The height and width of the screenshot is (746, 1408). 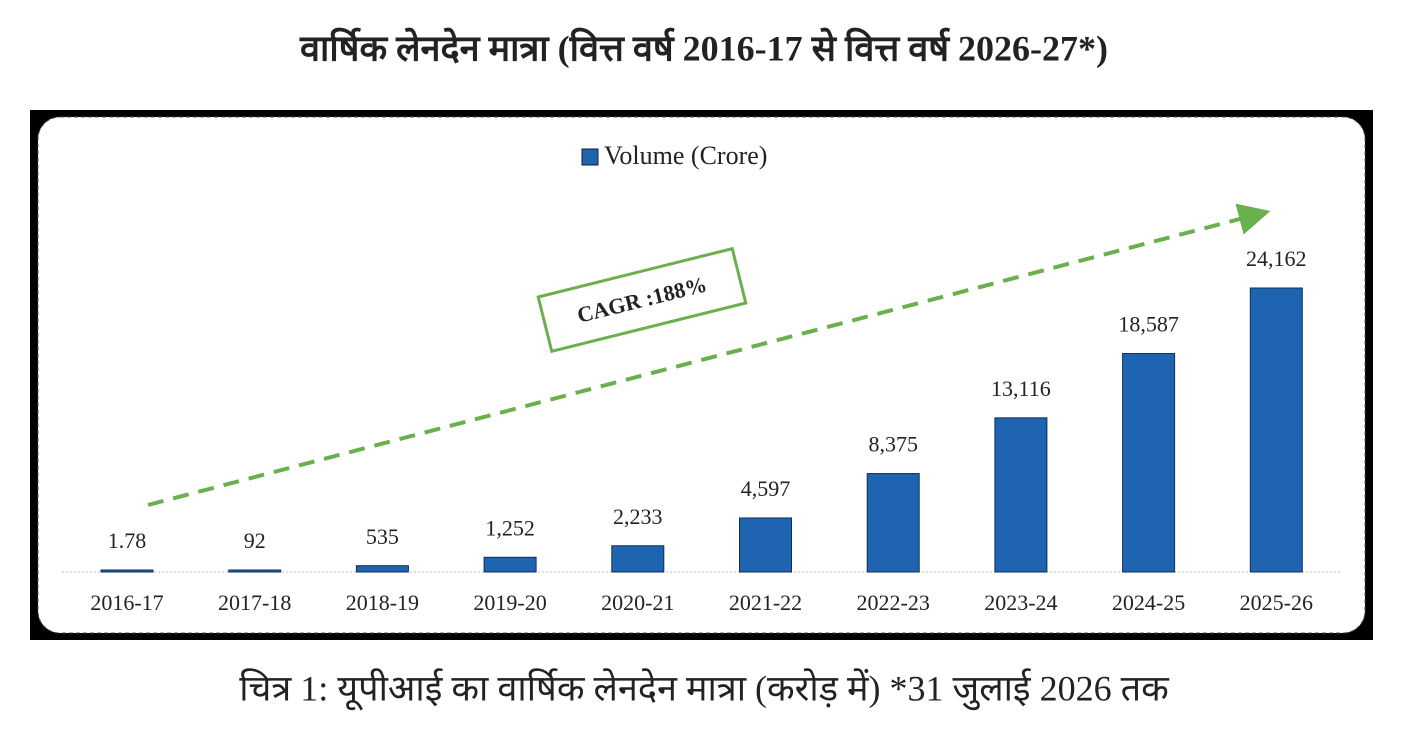 I want to click on legend-swatch, so click(x=590, y=157).